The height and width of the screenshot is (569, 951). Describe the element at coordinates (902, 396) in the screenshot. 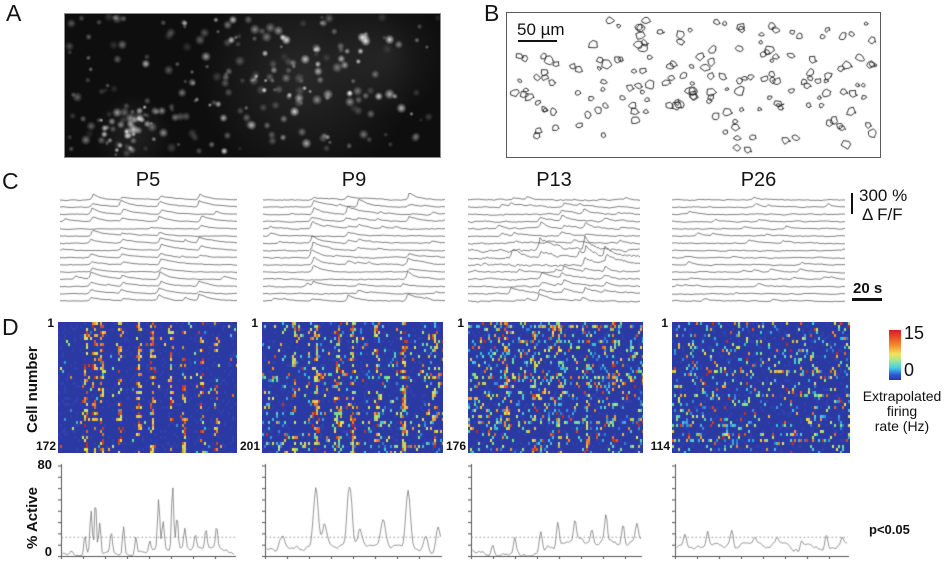

I see `colorbar-caption-line1: Extrapolated` at that location.